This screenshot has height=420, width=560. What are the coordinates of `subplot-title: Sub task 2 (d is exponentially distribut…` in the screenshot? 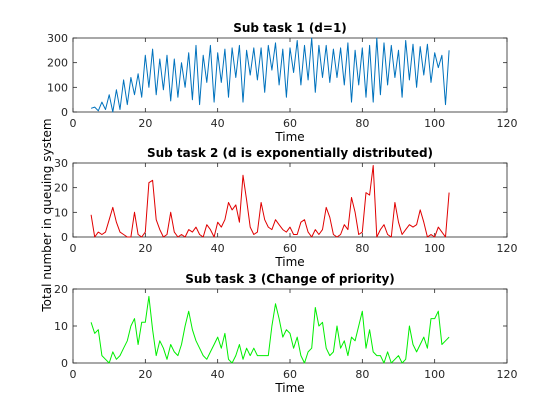 It's located at (290, 153).